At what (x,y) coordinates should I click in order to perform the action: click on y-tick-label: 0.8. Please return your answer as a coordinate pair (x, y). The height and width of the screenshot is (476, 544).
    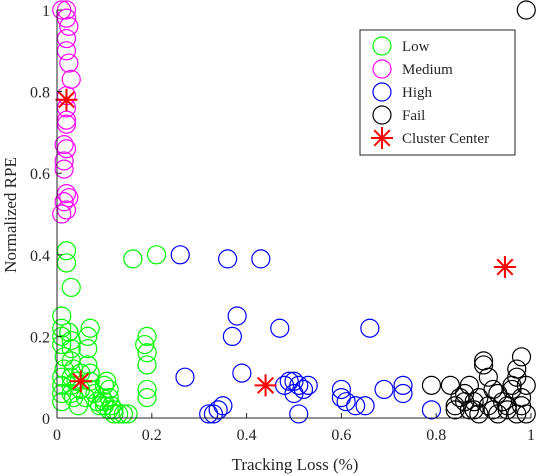
    Looking at the image, I should click on (40, 93).